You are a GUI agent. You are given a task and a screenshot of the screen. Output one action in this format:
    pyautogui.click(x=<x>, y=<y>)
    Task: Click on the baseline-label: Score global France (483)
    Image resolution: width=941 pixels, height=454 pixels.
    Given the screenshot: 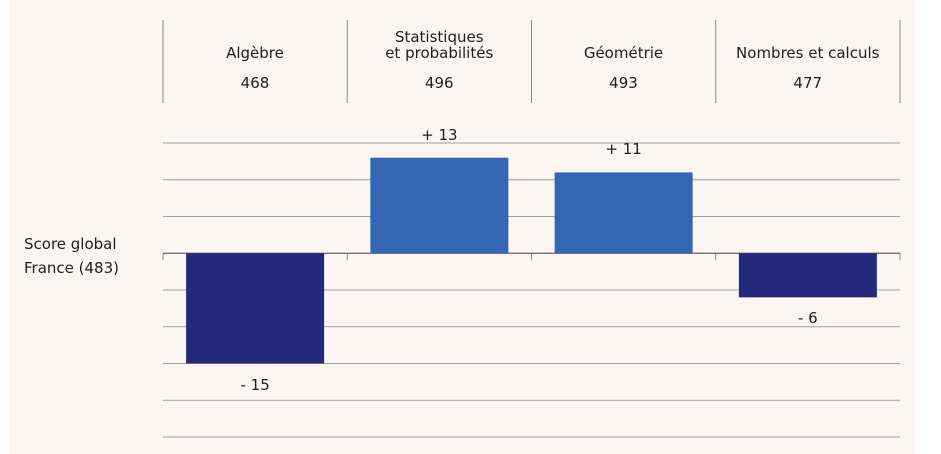 What is the action you would take?
    pyautogui.click(x=71, y=256)
    